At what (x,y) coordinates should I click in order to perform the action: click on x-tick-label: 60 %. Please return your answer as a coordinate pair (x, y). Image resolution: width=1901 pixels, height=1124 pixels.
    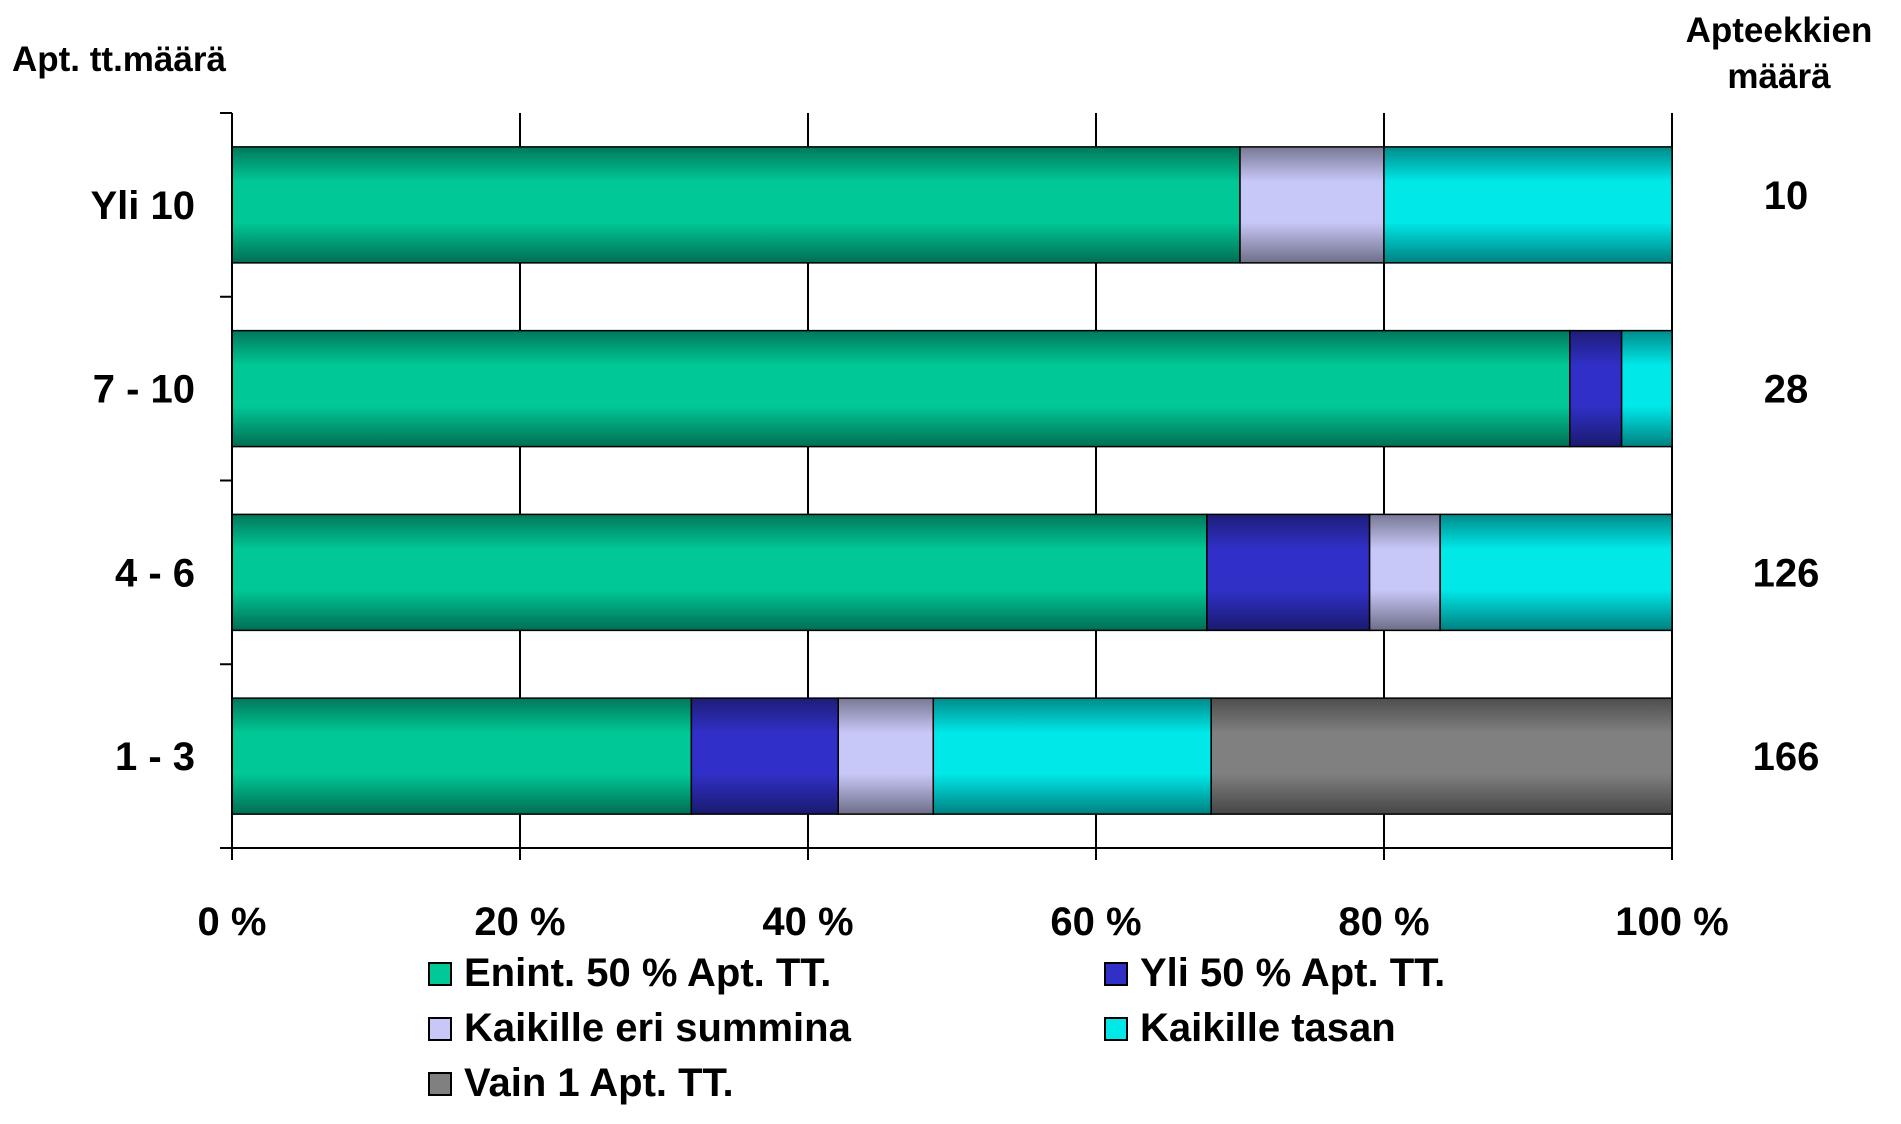
    Looking at the image, I should click on (1095, 922).